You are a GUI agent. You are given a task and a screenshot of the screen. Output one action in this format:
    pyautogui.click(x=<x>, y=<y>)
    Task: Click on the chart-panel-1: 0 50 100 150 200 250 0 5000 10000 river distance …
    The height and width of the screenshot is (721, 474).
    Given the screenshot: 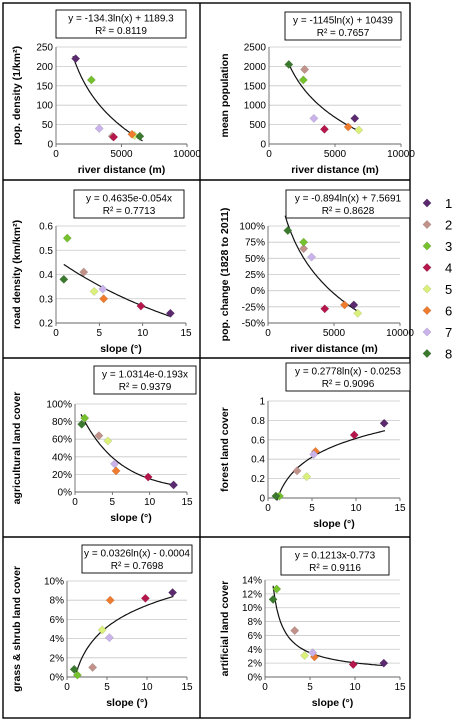 What is the action you would take?
    pyautogui.click(x=106, y=92)
    